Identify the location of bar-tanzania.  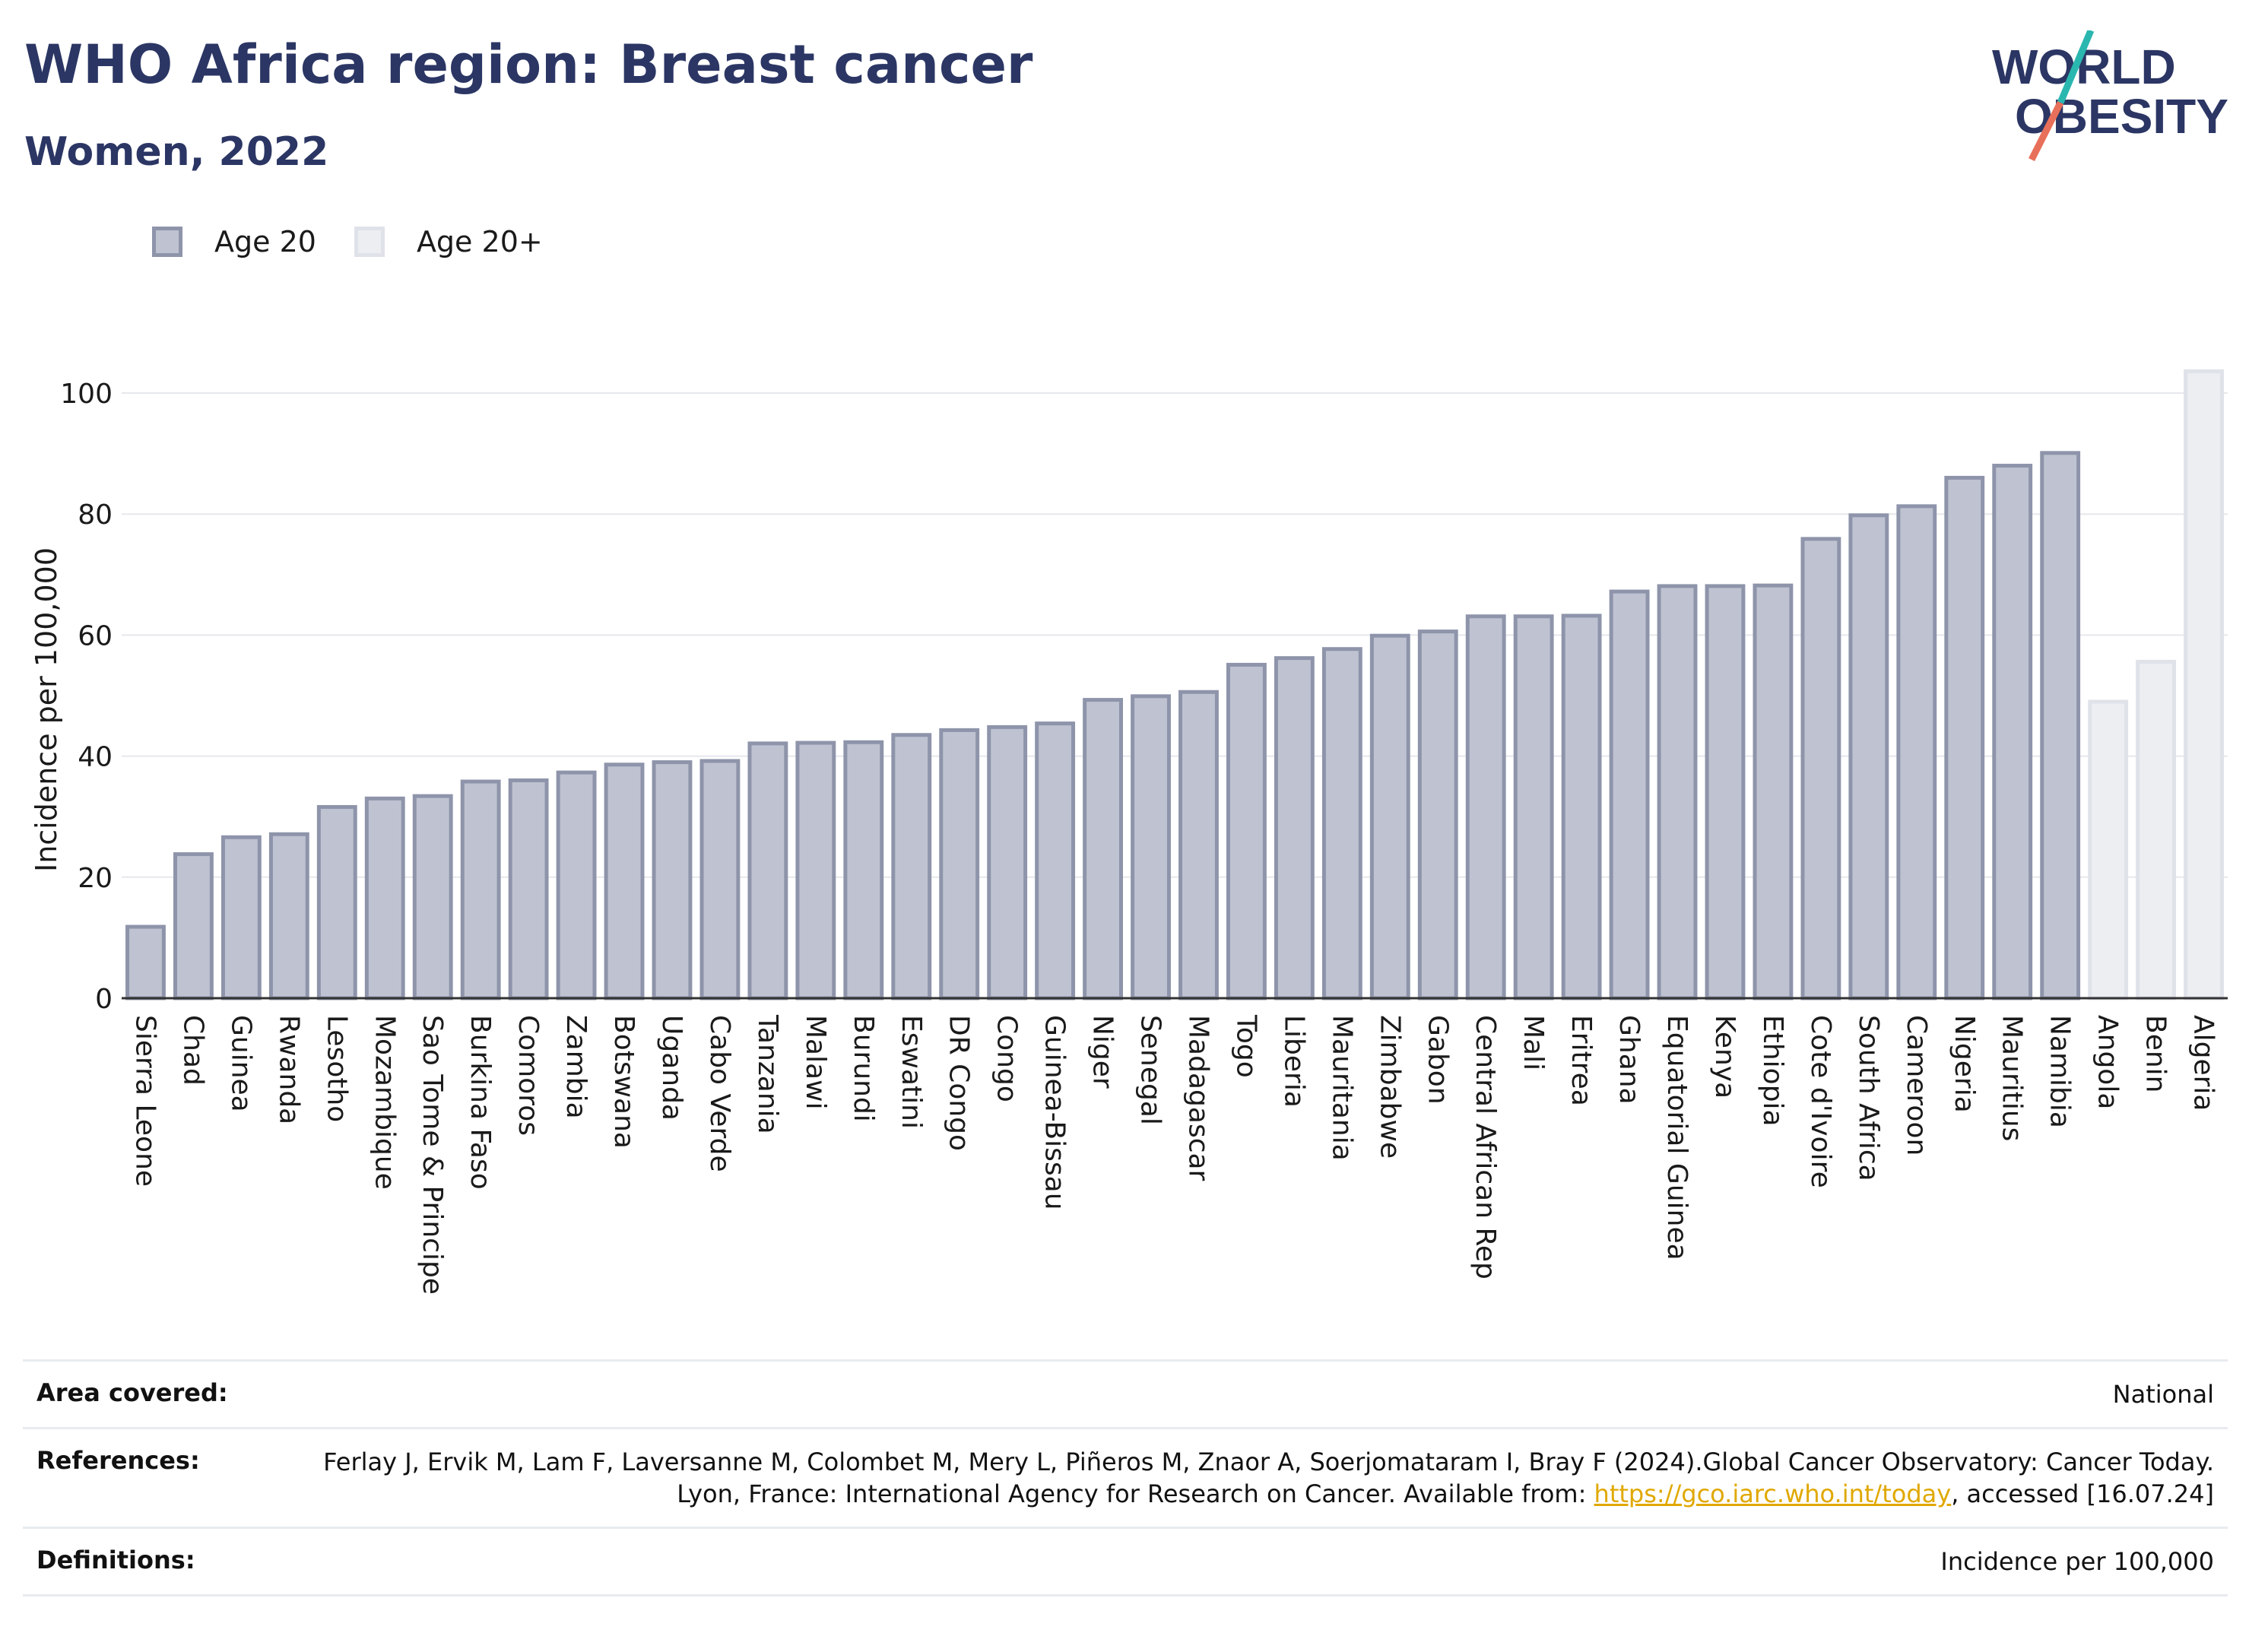
(767, 870).